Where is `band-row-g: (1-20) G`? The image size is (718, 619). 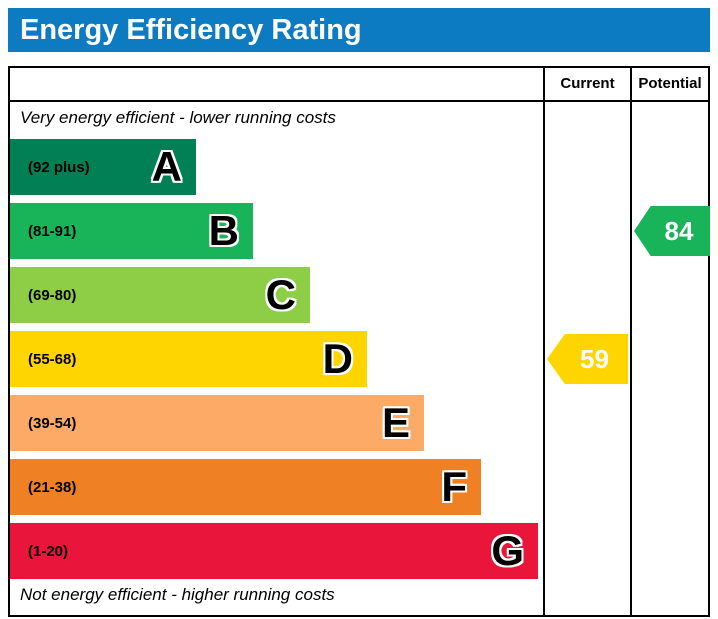 band-row-g: (1-20) G is located at coordinates (274, 551).